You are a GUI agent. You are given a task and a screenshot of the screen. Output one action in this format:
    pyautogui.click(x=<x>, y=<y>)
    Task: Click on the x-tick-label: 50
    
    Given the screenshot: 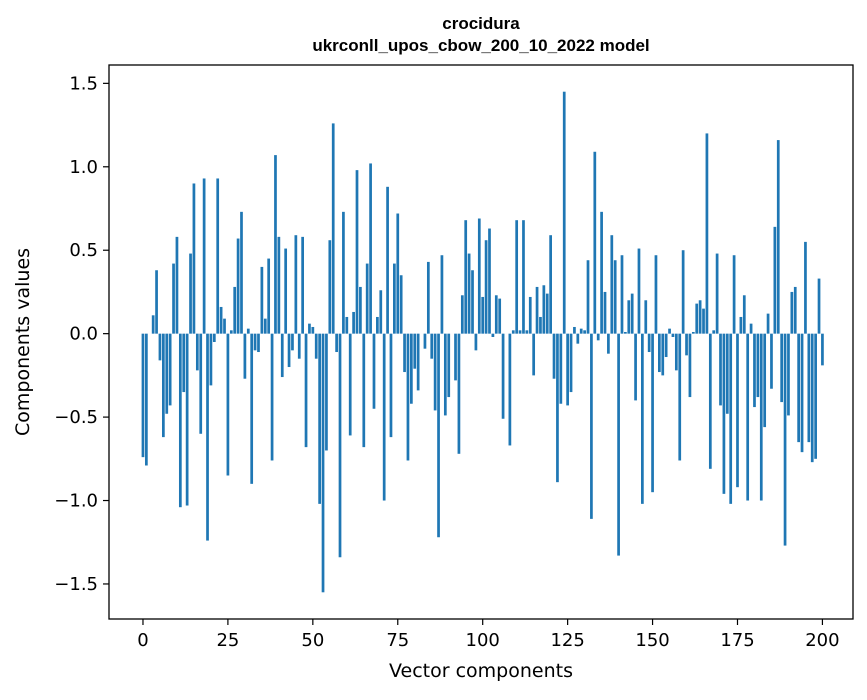 What is the action you would take?
    pyautogui.click(x=312, y=640)
    